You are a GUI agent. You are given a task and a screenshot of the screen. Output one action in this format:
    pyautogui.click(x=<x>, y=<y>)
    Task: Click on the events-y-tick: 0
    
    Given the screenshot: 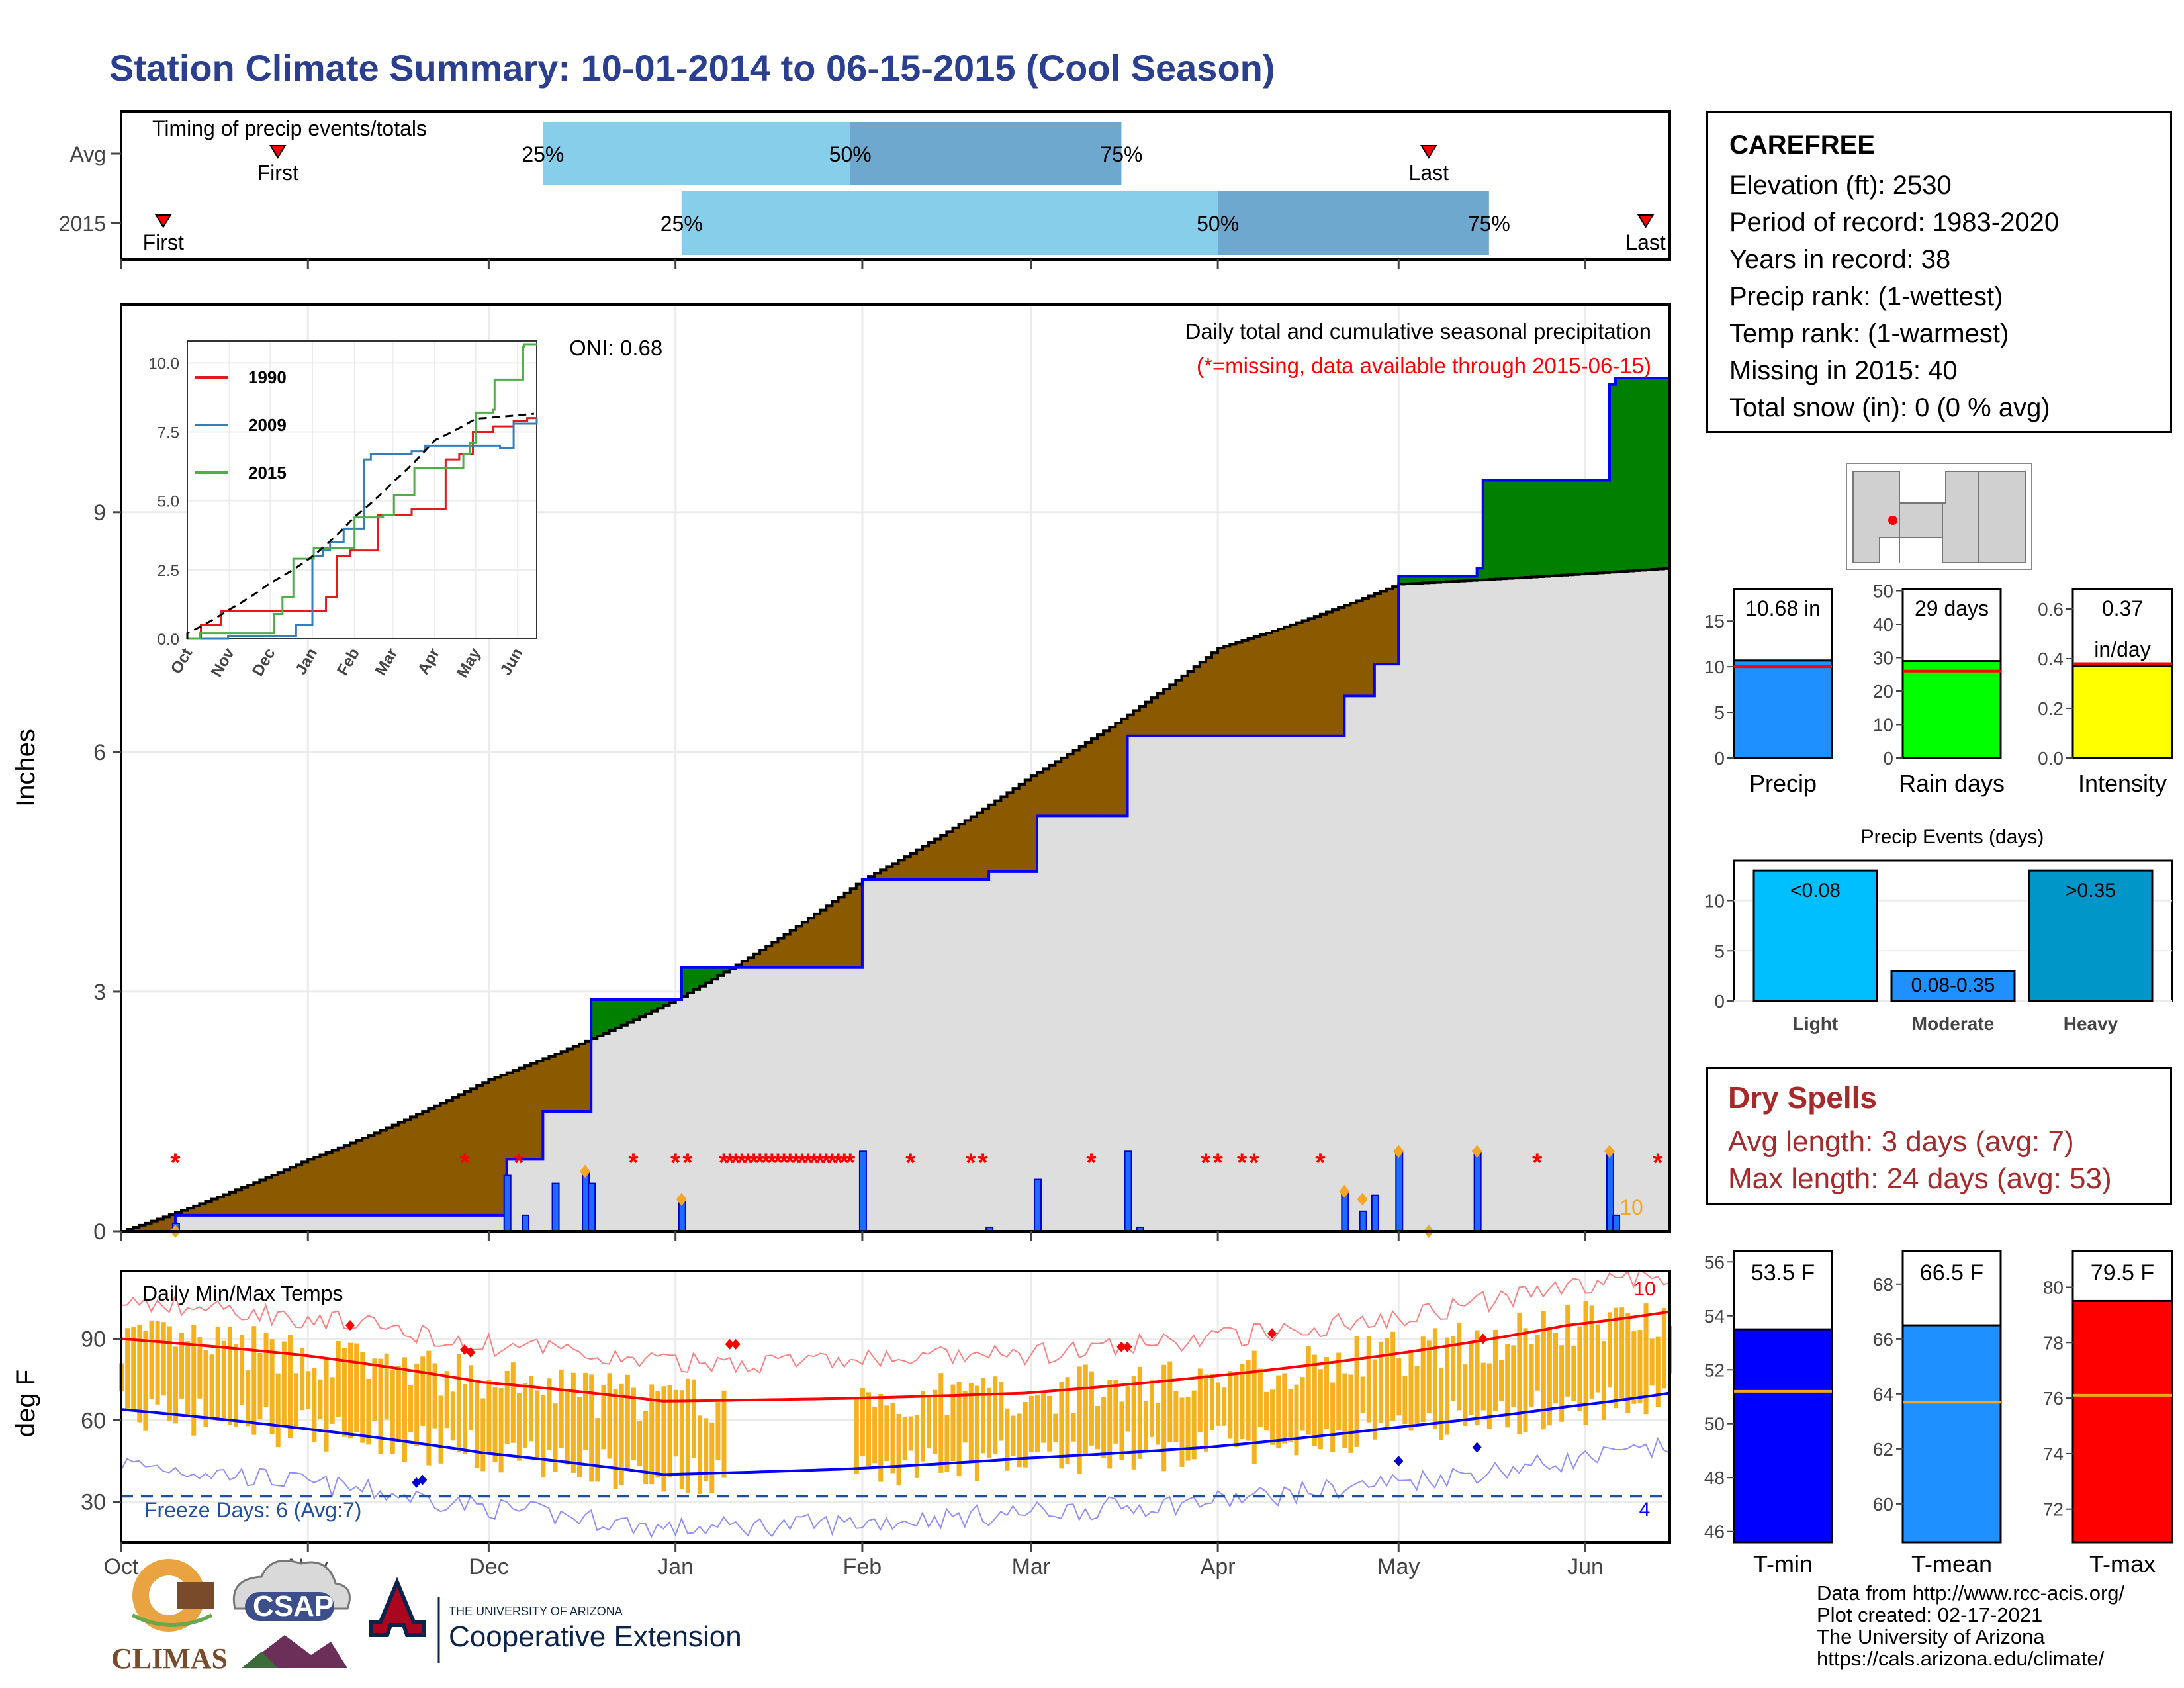 What is the action you would take?
    pyautogui.click(x=1720, y=1001)
    